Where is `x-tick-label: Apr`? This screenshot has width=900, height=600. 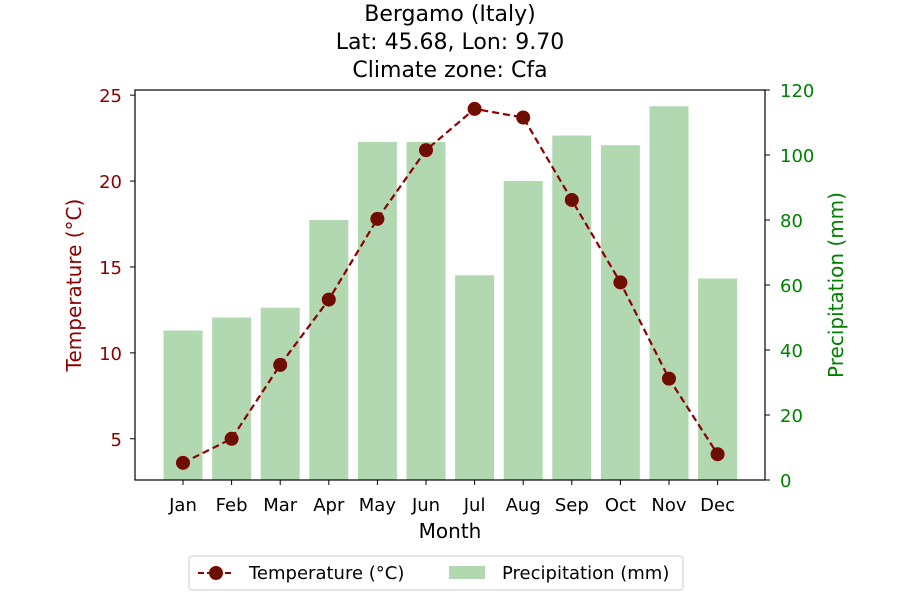
x-tick-label: Apr is located at coordinates (329, 505).